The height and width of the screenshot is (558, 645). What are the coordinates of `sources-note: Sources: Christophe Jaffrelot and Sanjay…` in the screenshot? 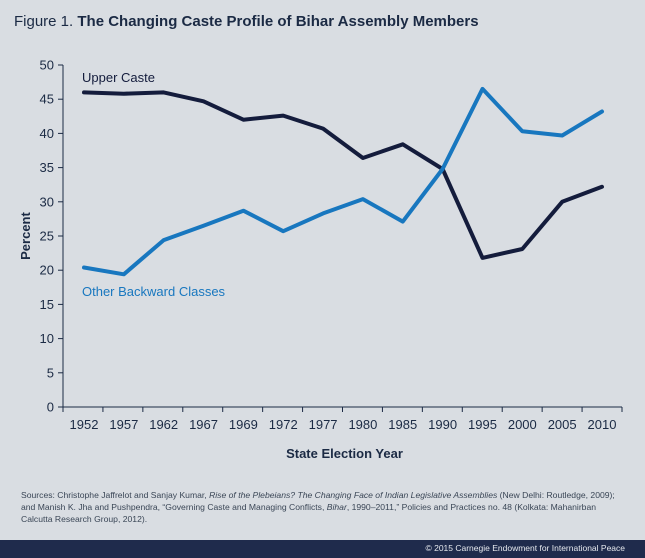 It's located at (323, 507).